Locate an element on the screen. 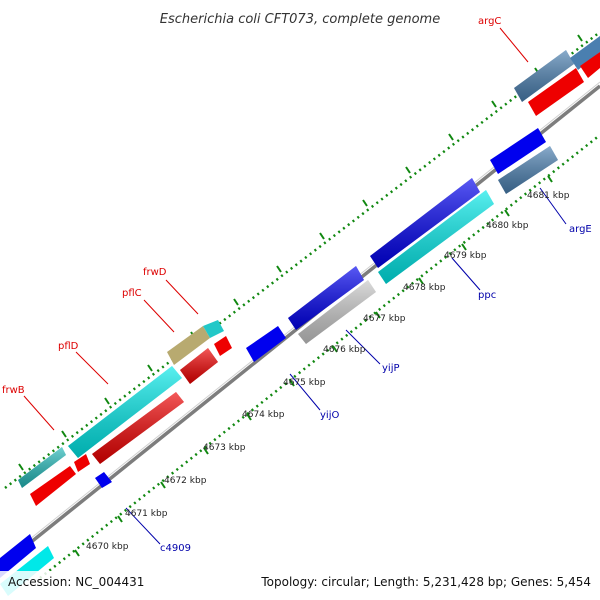 Image resolution: width=600 pixels, height=600 pixels. tick-label: 4676 kbp is located at coordinates (344, 350).